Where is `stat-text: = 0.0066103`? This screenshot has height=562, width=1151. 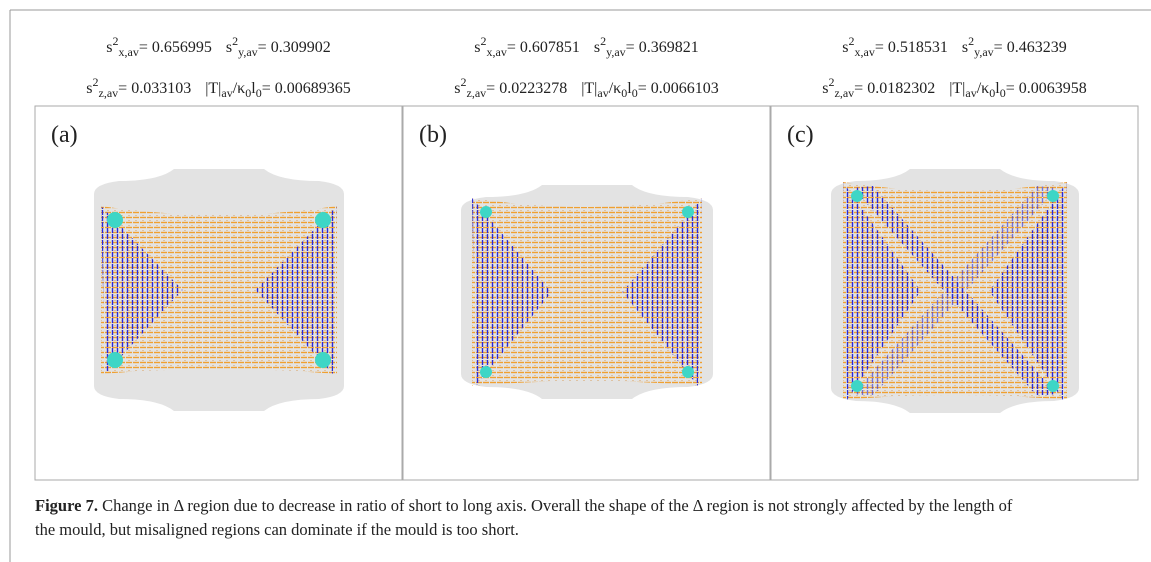
stat-text: = 0.0066103 is located at coordinates (678, 88).